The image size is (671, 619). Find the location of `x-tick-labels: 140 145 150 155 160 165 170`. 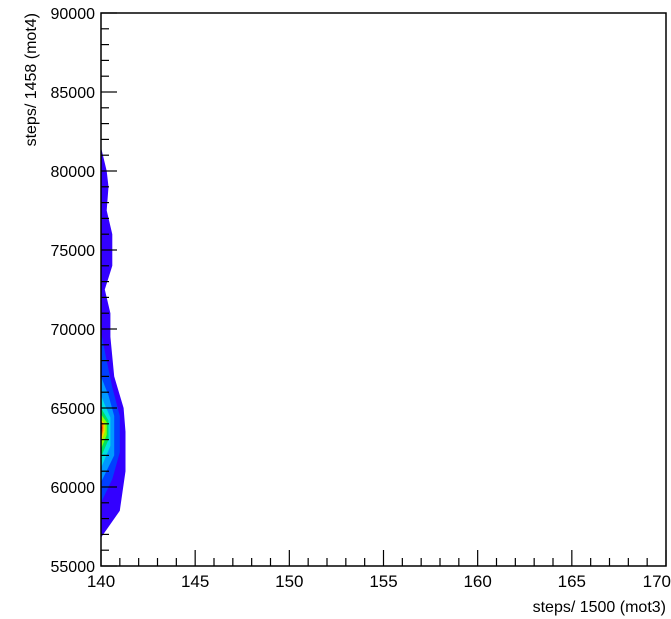

x-tick-labels: 140 145 150 155 160 165 170 is located at coordinates (379, 581).